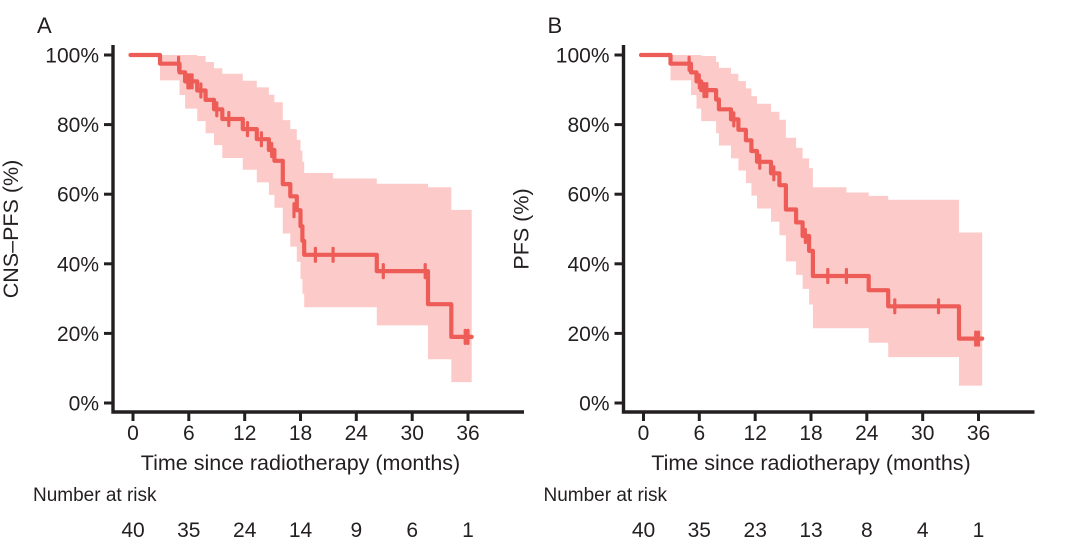  Describe the element at coordinates (923, 530) in the screenshot. I see `risk-value: 4` at that location.